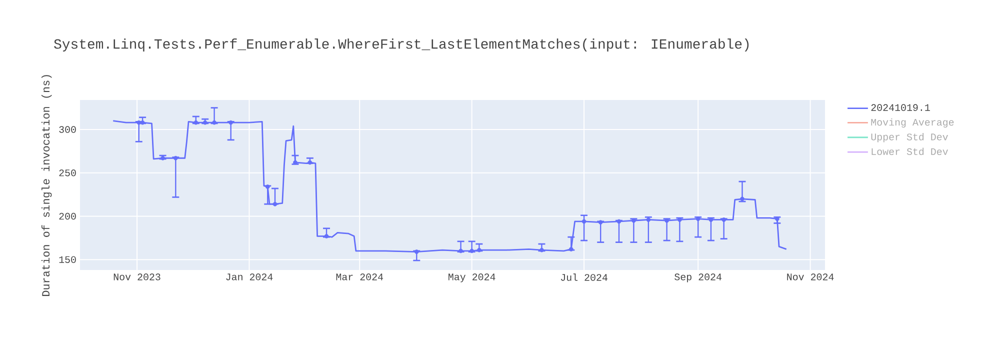 The image size is (1000, 350). What do you see at coordinates (67, 172) in the screenshot?
I see `y-tick-label: 250` at bounding box center [67, 172].